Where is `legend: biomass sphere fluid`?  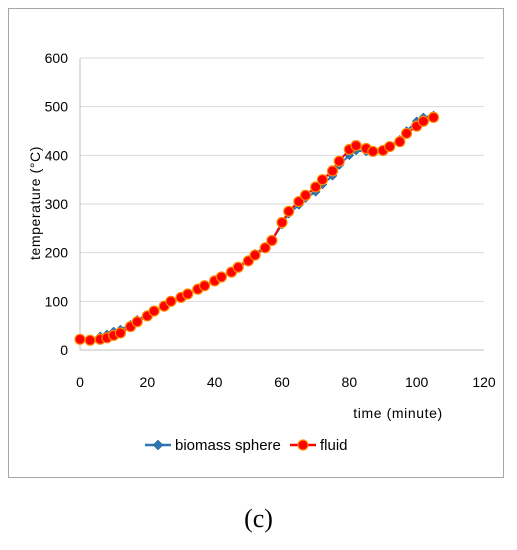
legend: biomass sphere fluid is located at coordinates (246, 445).